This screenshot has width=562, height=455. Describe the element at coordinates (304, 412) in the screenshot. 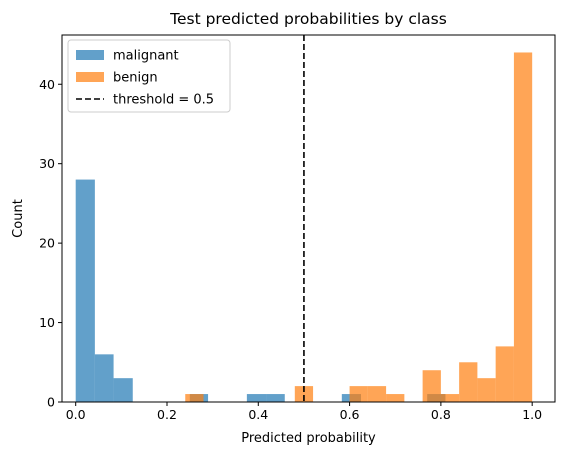

I see `x-axis: 0.0 0.2 0.4 0.6 0.8 1.0` at that location.